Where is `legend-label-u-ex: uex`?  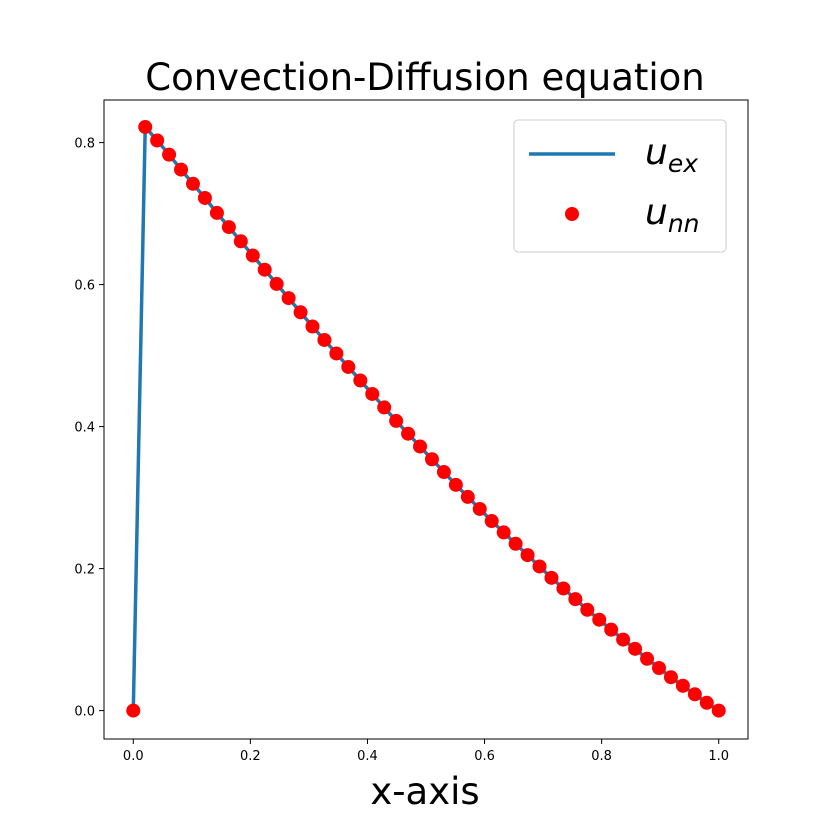 legend-label-u-ex: uex is located at coordinates (671, 155).